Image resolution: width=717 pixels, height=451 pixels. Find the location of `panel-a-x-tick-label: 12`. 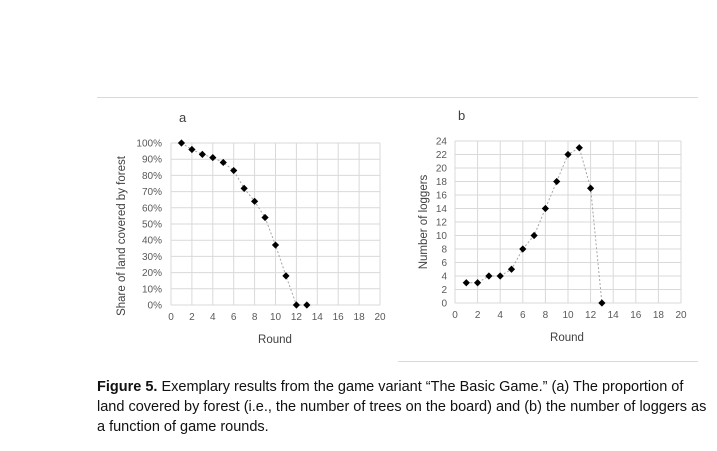

panel-a-x-tick-label: 12 is located at coordinates (297, 317).